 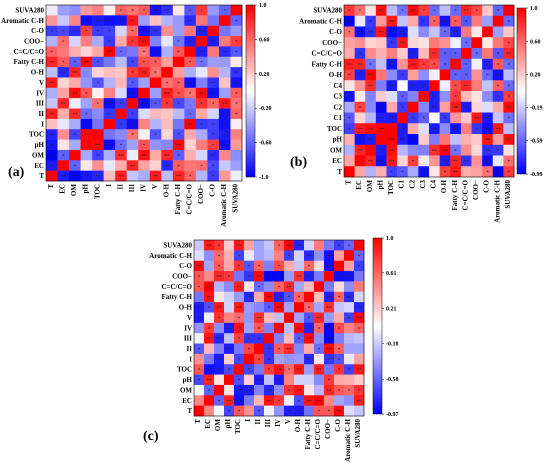 What do you see at coordinates (377, 326) in the screenshot?
I see `colorbar` at bounding box center [377, 326].